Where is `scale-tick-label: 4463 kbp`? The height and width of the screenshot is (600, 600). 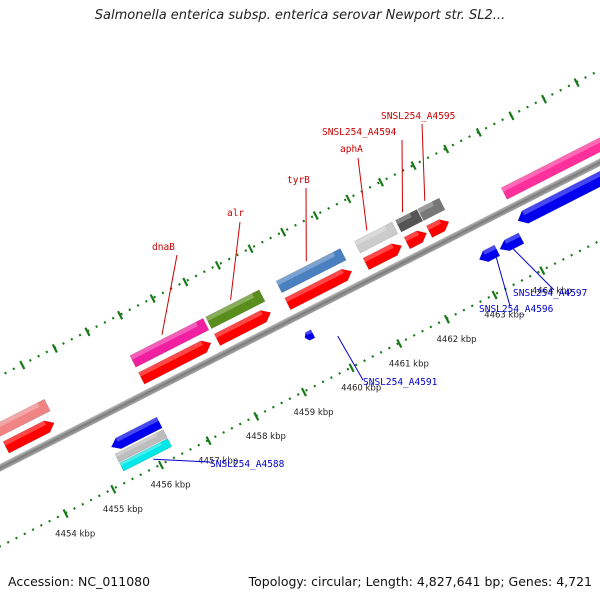 scale-tick-label: 4463 kbp is located at coordinates (504, 316).